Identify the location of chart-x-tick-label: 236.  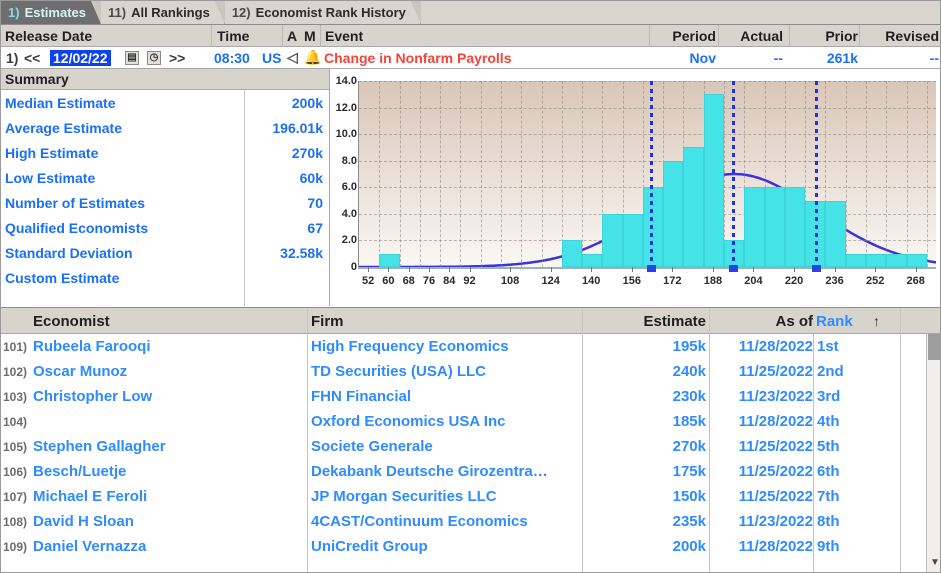
(834, 281).